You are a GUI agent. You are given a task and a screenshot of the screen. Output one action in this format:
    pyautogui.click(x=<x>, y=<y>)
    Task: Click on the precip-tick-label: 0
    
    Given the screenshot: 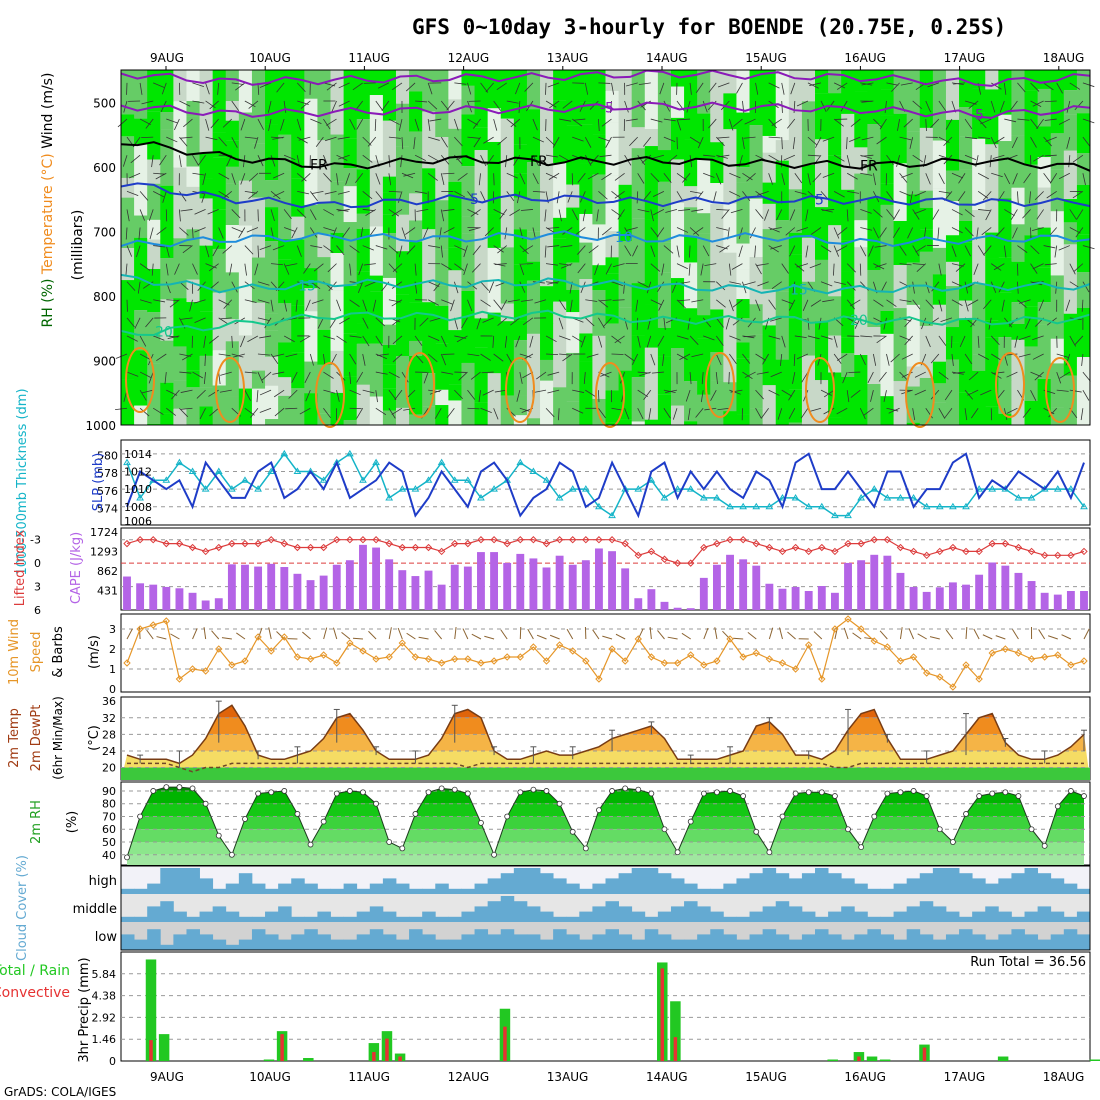 What is the action you would take?
    pyautogui.click(x=112, y=1061)
    